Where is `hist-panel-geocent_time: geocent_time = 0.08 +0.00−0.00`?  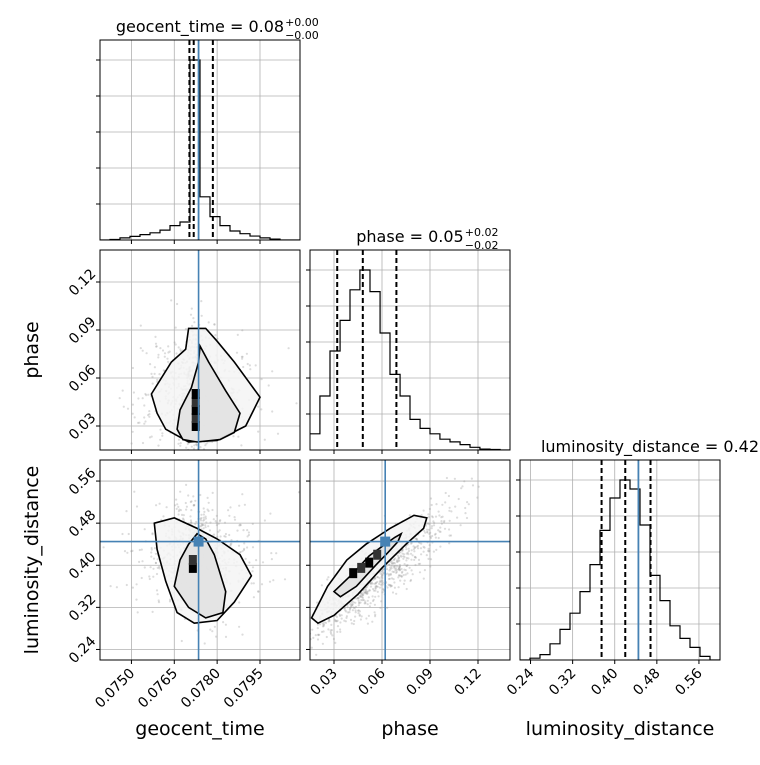 hist-panel-geocent_time: geocent_time = 0.08 +0.00−0.00 is located at coordinates (207, 128).